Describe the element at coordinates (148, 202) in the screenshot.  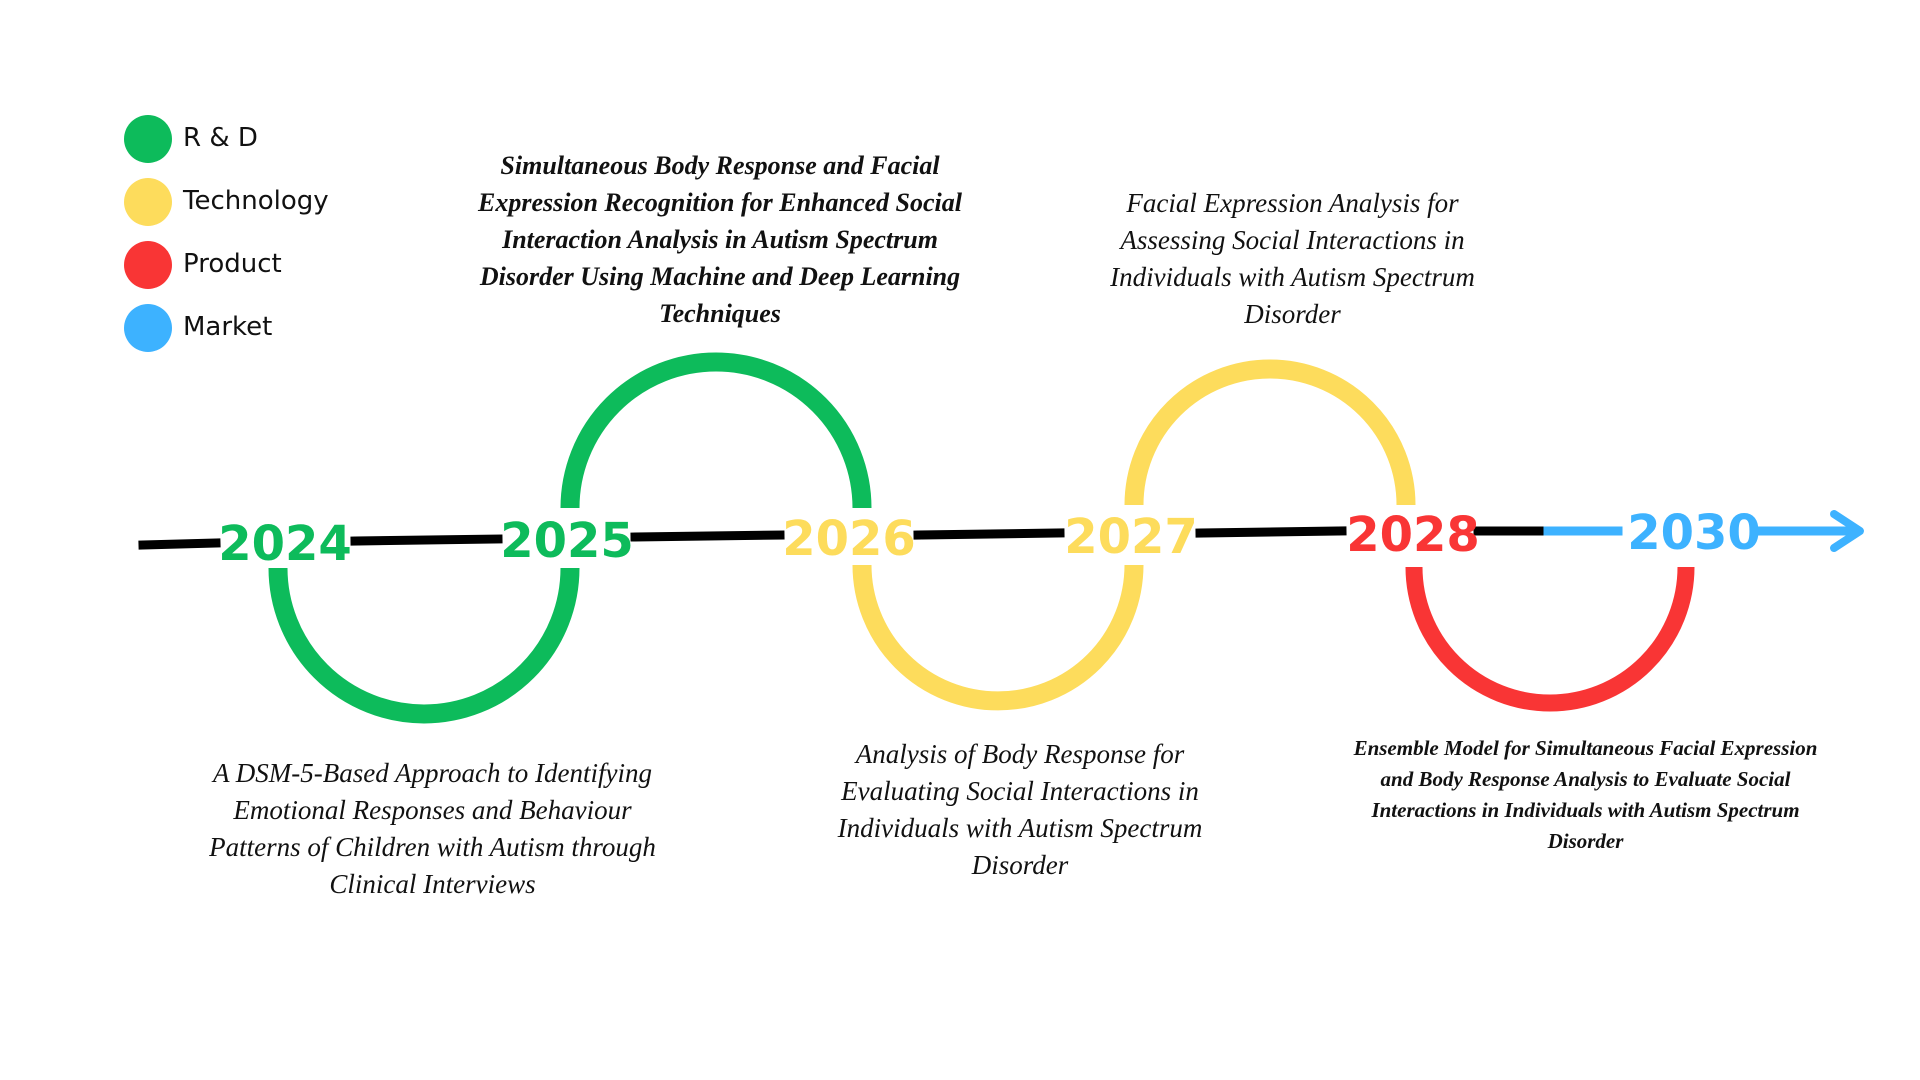
I see `legend-swatch-technology` at that location.